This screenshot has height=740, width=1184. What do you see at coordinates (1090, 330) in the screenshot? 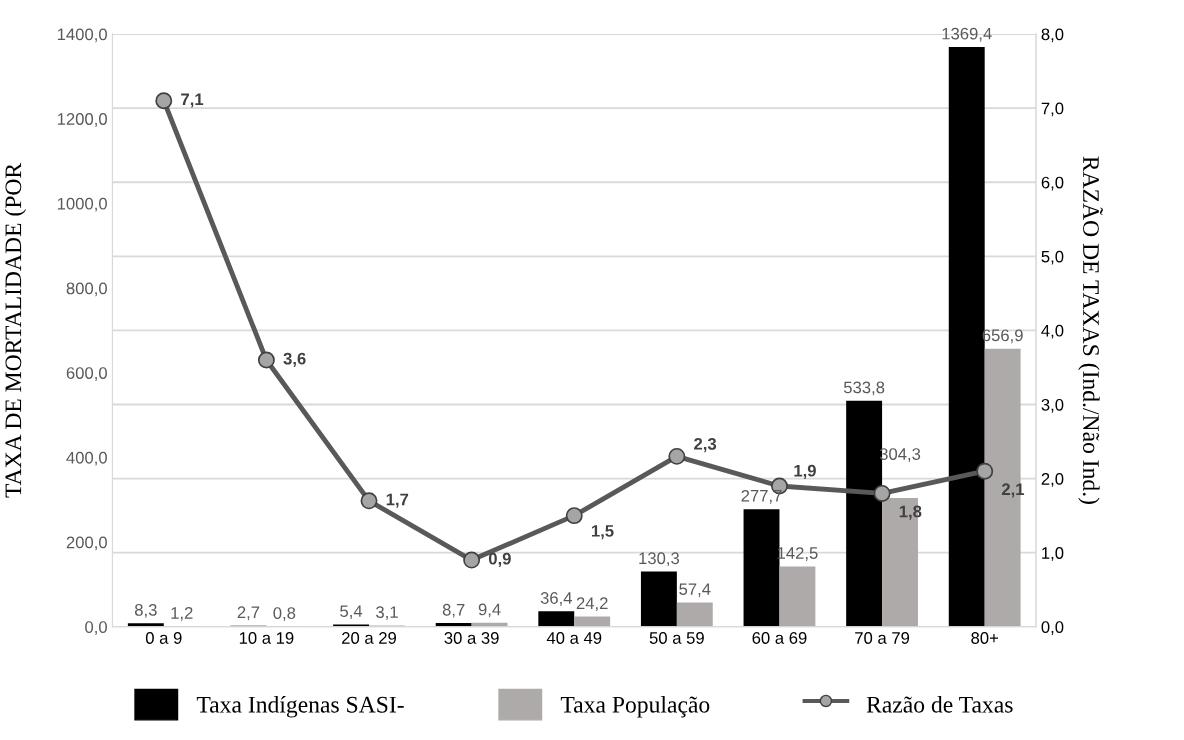
I see `y2-axis-title: RAZÃO DE TAXAS (Ind./Não Ind.)` at bounding box center [1090, 330].